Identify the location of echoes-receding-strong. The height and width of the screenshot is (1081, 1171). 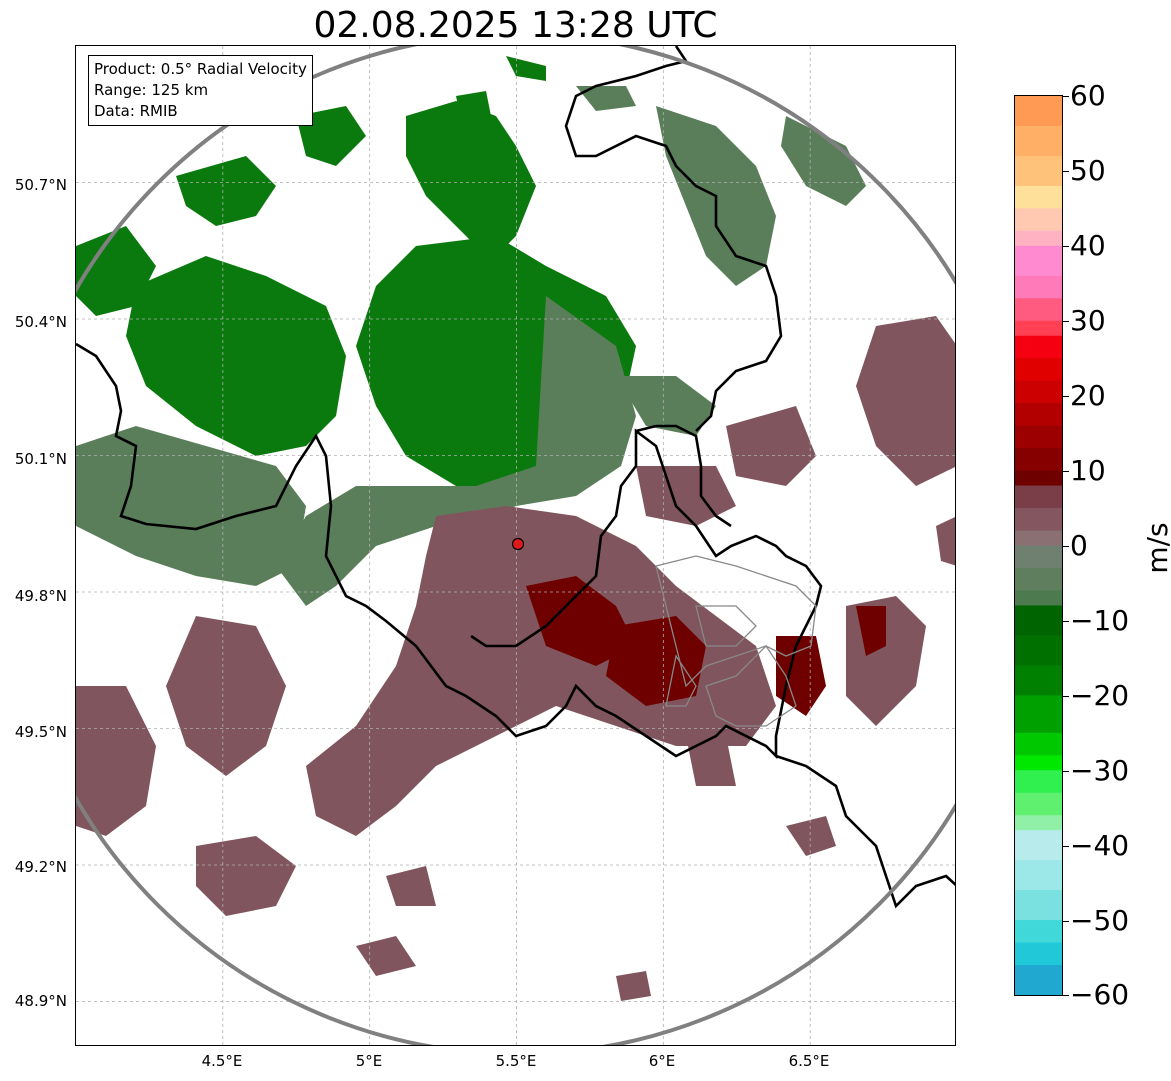
(706, 646).